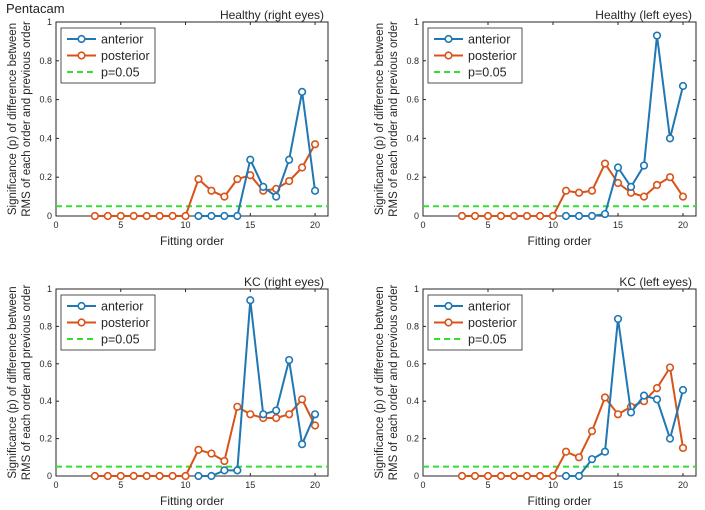 The height and width of the screenshot is (510, 705). Describe the element at coordinates (55, 485) in the screenshot. I see `x-tick-label: 0` at that location.